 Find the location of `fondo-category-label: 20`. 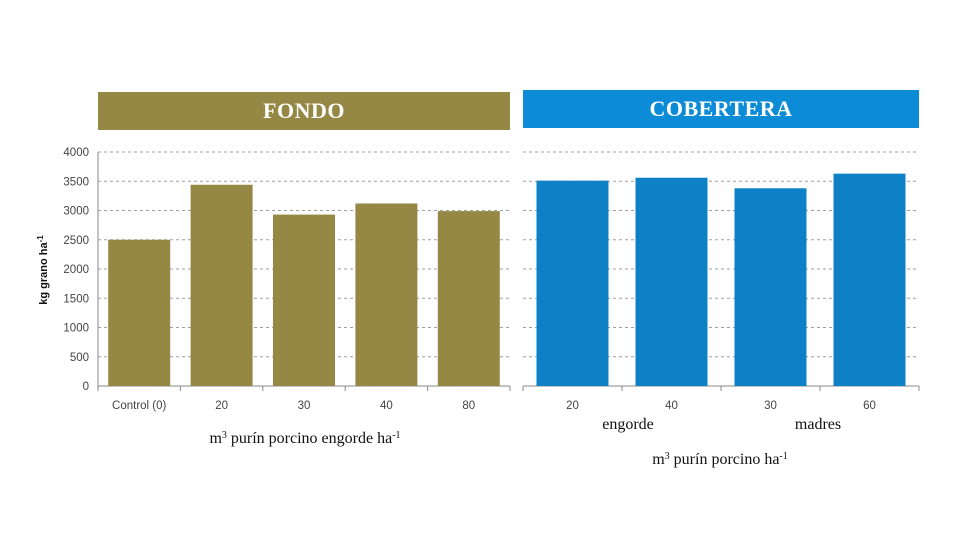

fondo-category-label: 20 is located at coordinates (221, 406).